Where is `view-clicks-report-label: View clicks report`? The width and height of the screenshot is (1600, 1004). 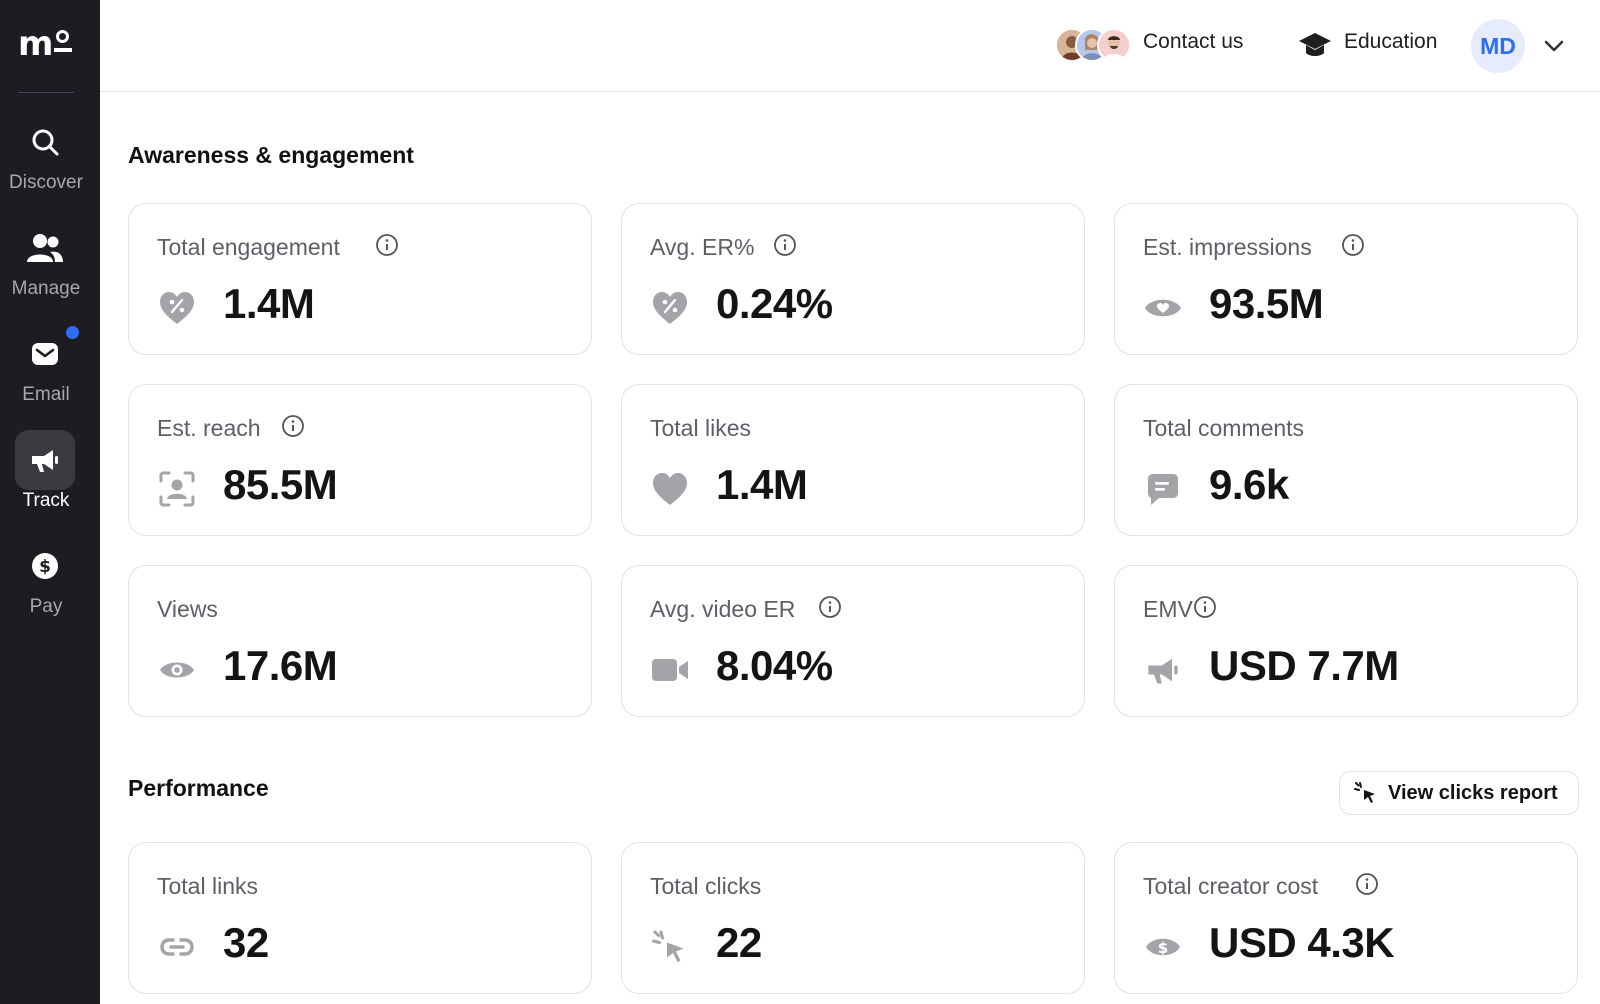 view-clicks-report-label: View clicks report is located at coordinates (1473, 792).